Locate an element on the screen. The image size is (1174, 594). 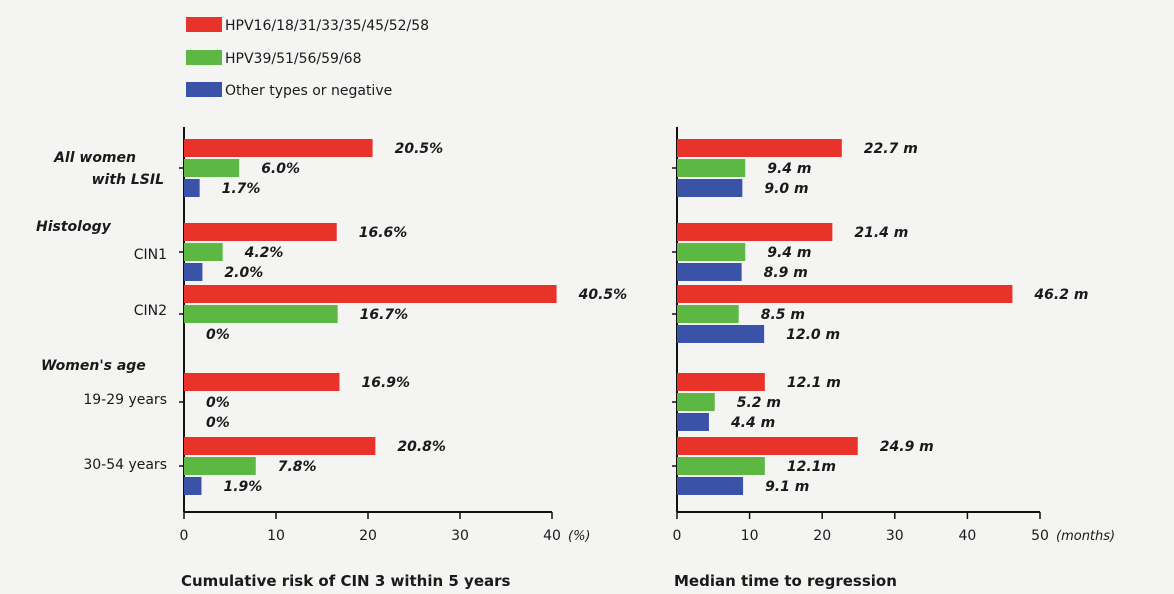
bar-s3-r3 is located at coordinates (693, 422).